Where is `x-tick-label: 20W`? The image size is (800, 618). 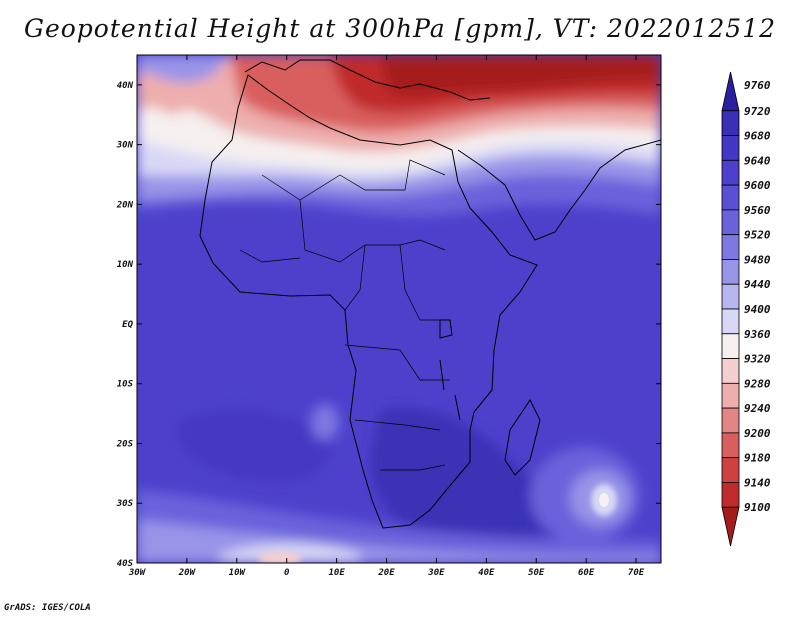 x-tick-label: 20W is located at coordinates (187, 573).